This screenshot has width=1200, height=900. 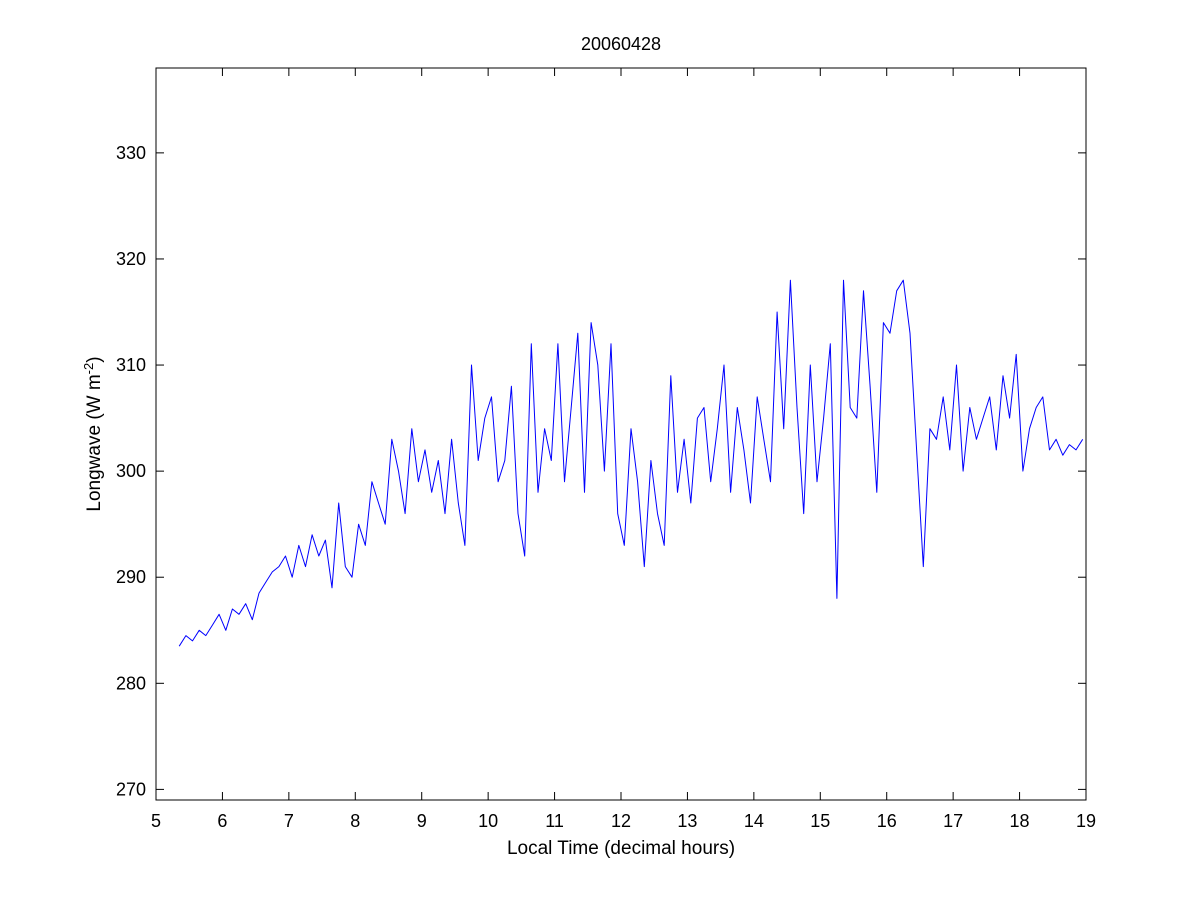 What do you see at coordinates (1086, 821) in the screenshot?
I see `x-tick-label: 19` at bounding box center [1086, 821].